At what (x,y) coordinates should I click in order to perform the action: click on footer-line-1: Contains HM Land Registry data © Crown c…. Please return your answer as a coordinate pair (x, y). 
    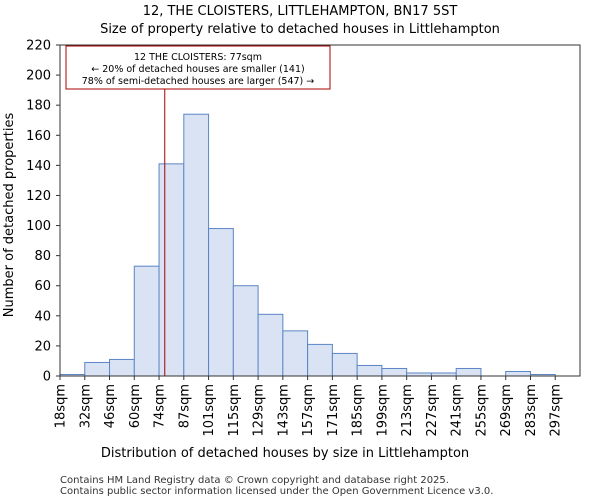
    Looking at the image, I should click on (254, 480).